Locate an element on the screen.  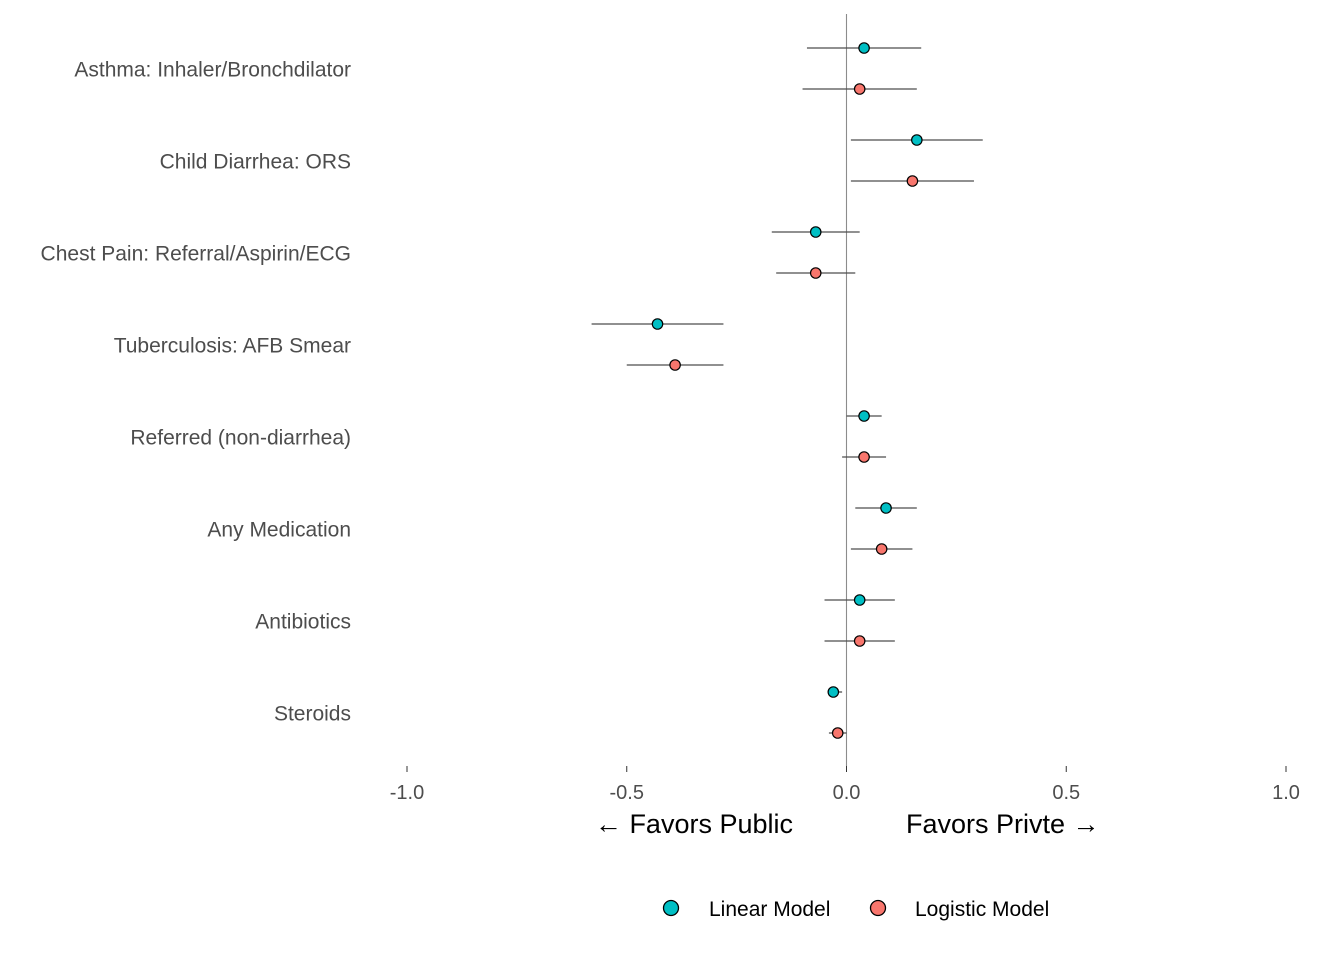
x-axis-label-left: ← Favors Public is located at coordinates (694, 824).